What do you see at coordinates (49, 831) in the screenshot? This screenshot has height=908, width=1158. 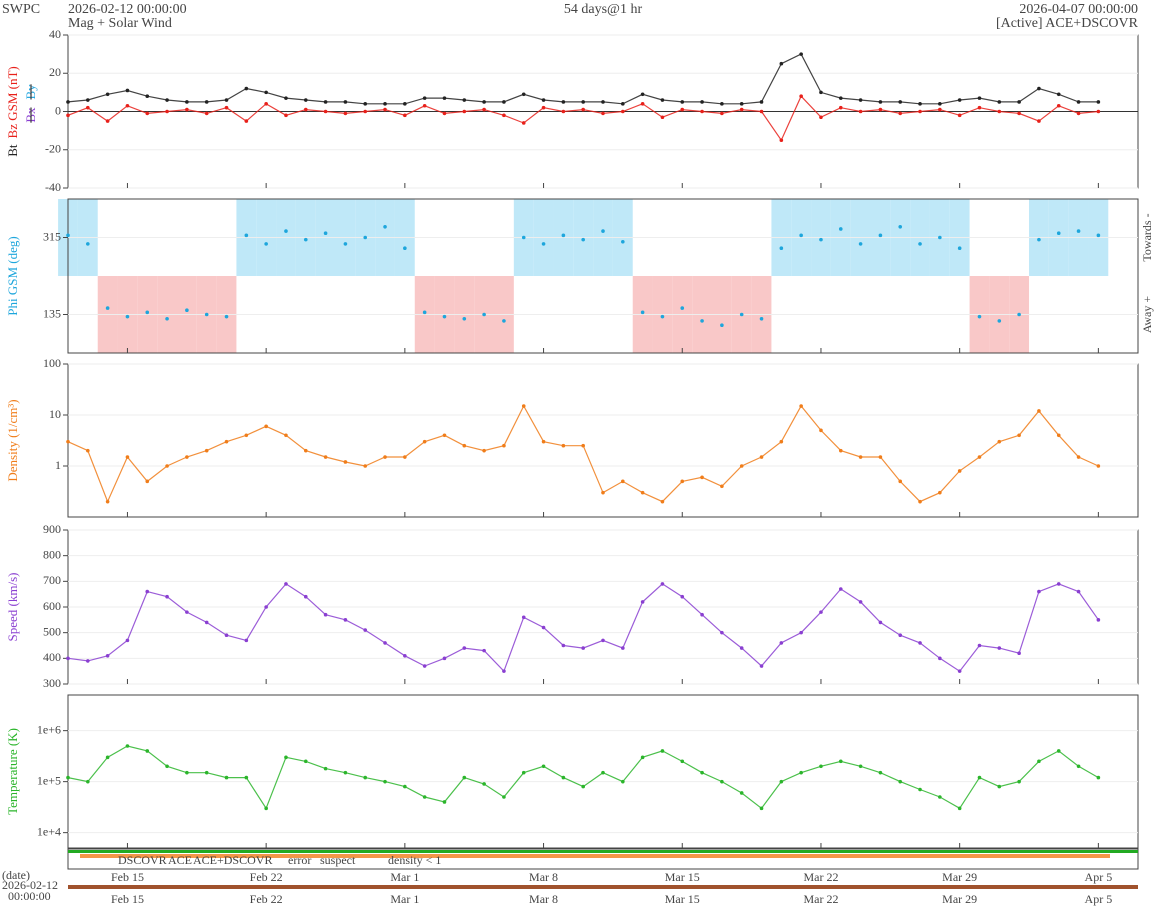 I see `y-tick-label: 1e+4` at bounding box center [49, 831].